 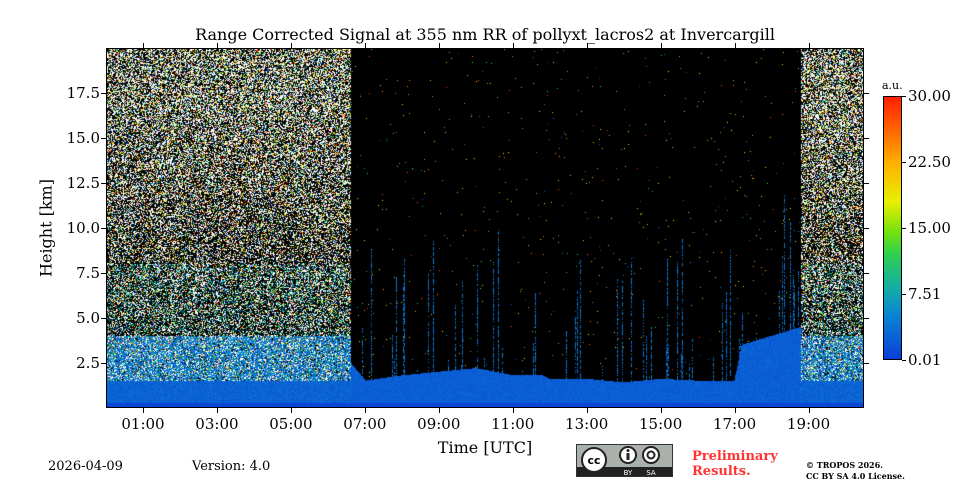 I want to click on y-tick-label: 17.5, so click(x=83, y=93).